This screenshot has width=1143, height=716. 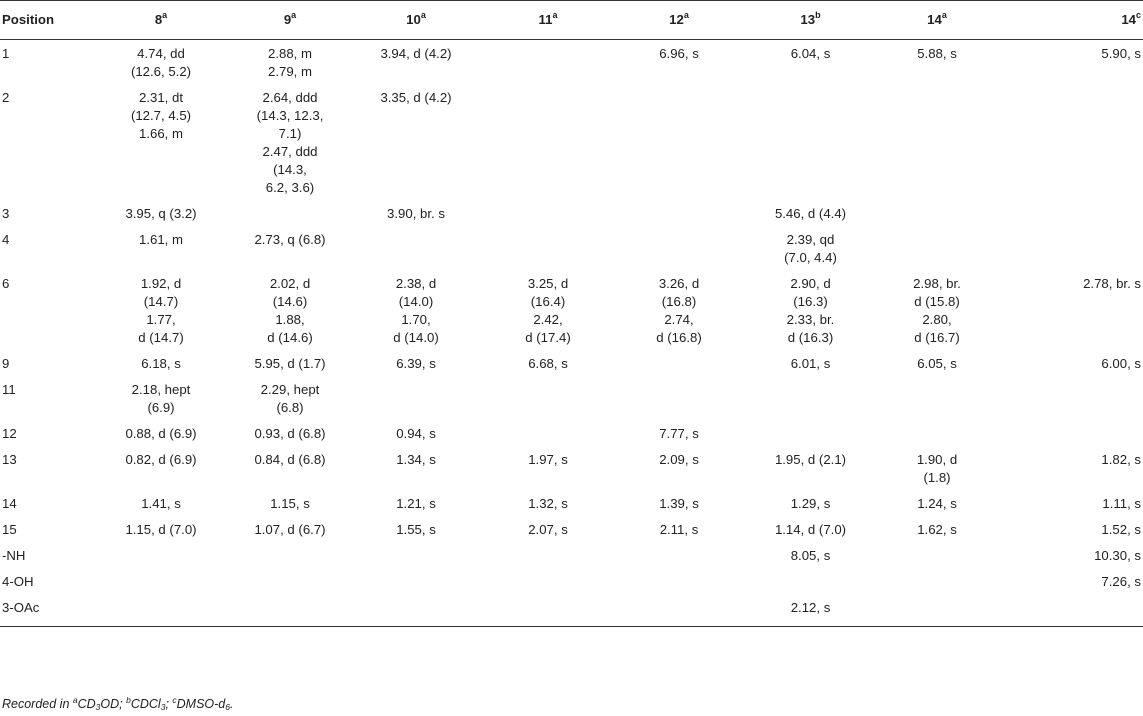 What do you see at coordinates (1117, 555) in the screenshot?
I see `cell-line: 10.30, s` at bounding box center [1117, 555].